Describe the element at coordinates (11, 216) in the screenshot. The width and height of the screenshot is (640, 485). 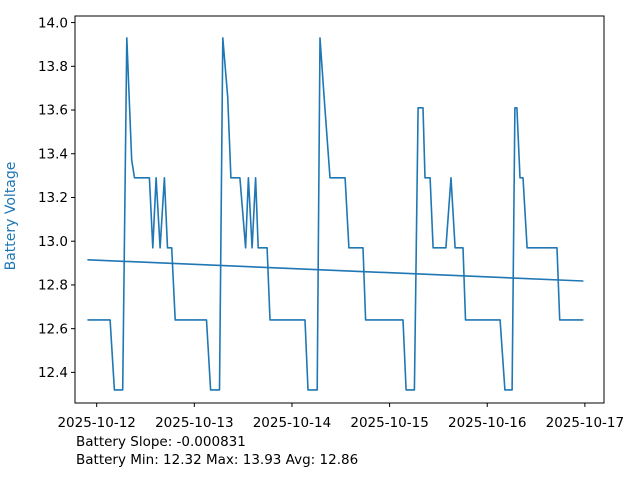
I see `y-axis-label: Battery Voltage` at that location.